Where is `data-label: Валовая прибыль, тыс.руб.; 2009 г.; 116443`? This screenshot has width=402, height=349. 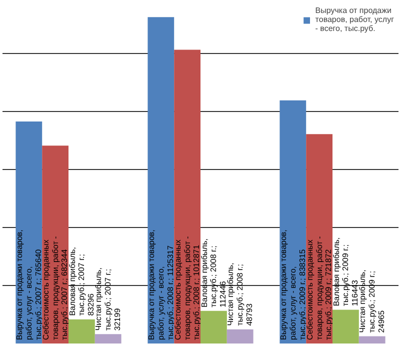
data-label: Валовая прибыль, тыс.руб.; 2009 г.; 116443 is located at coordinates (346, 271).